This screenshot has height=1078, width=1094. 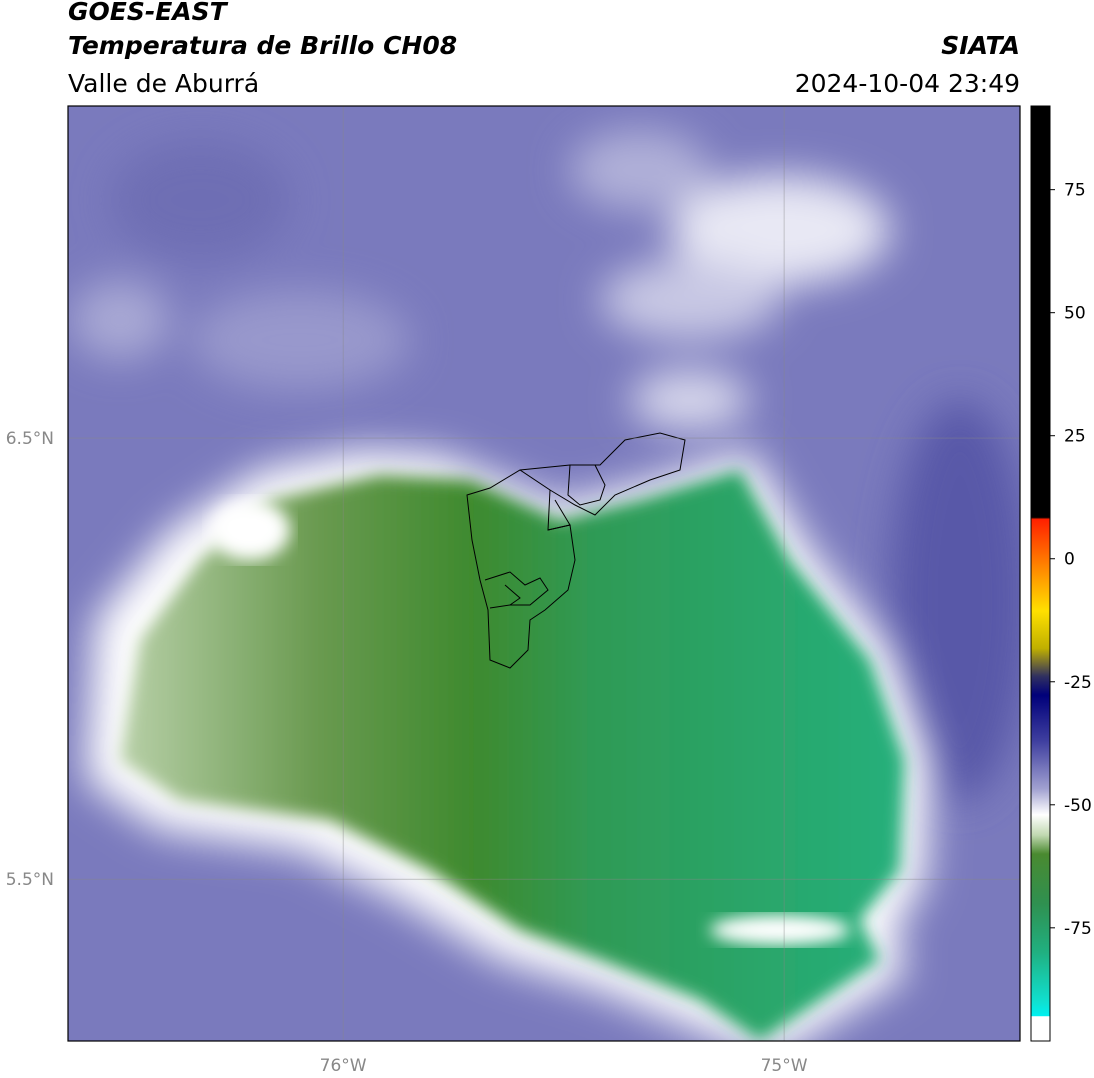 I want to click on colorbar-tick-label: 75, so click(x=1075, y=191).